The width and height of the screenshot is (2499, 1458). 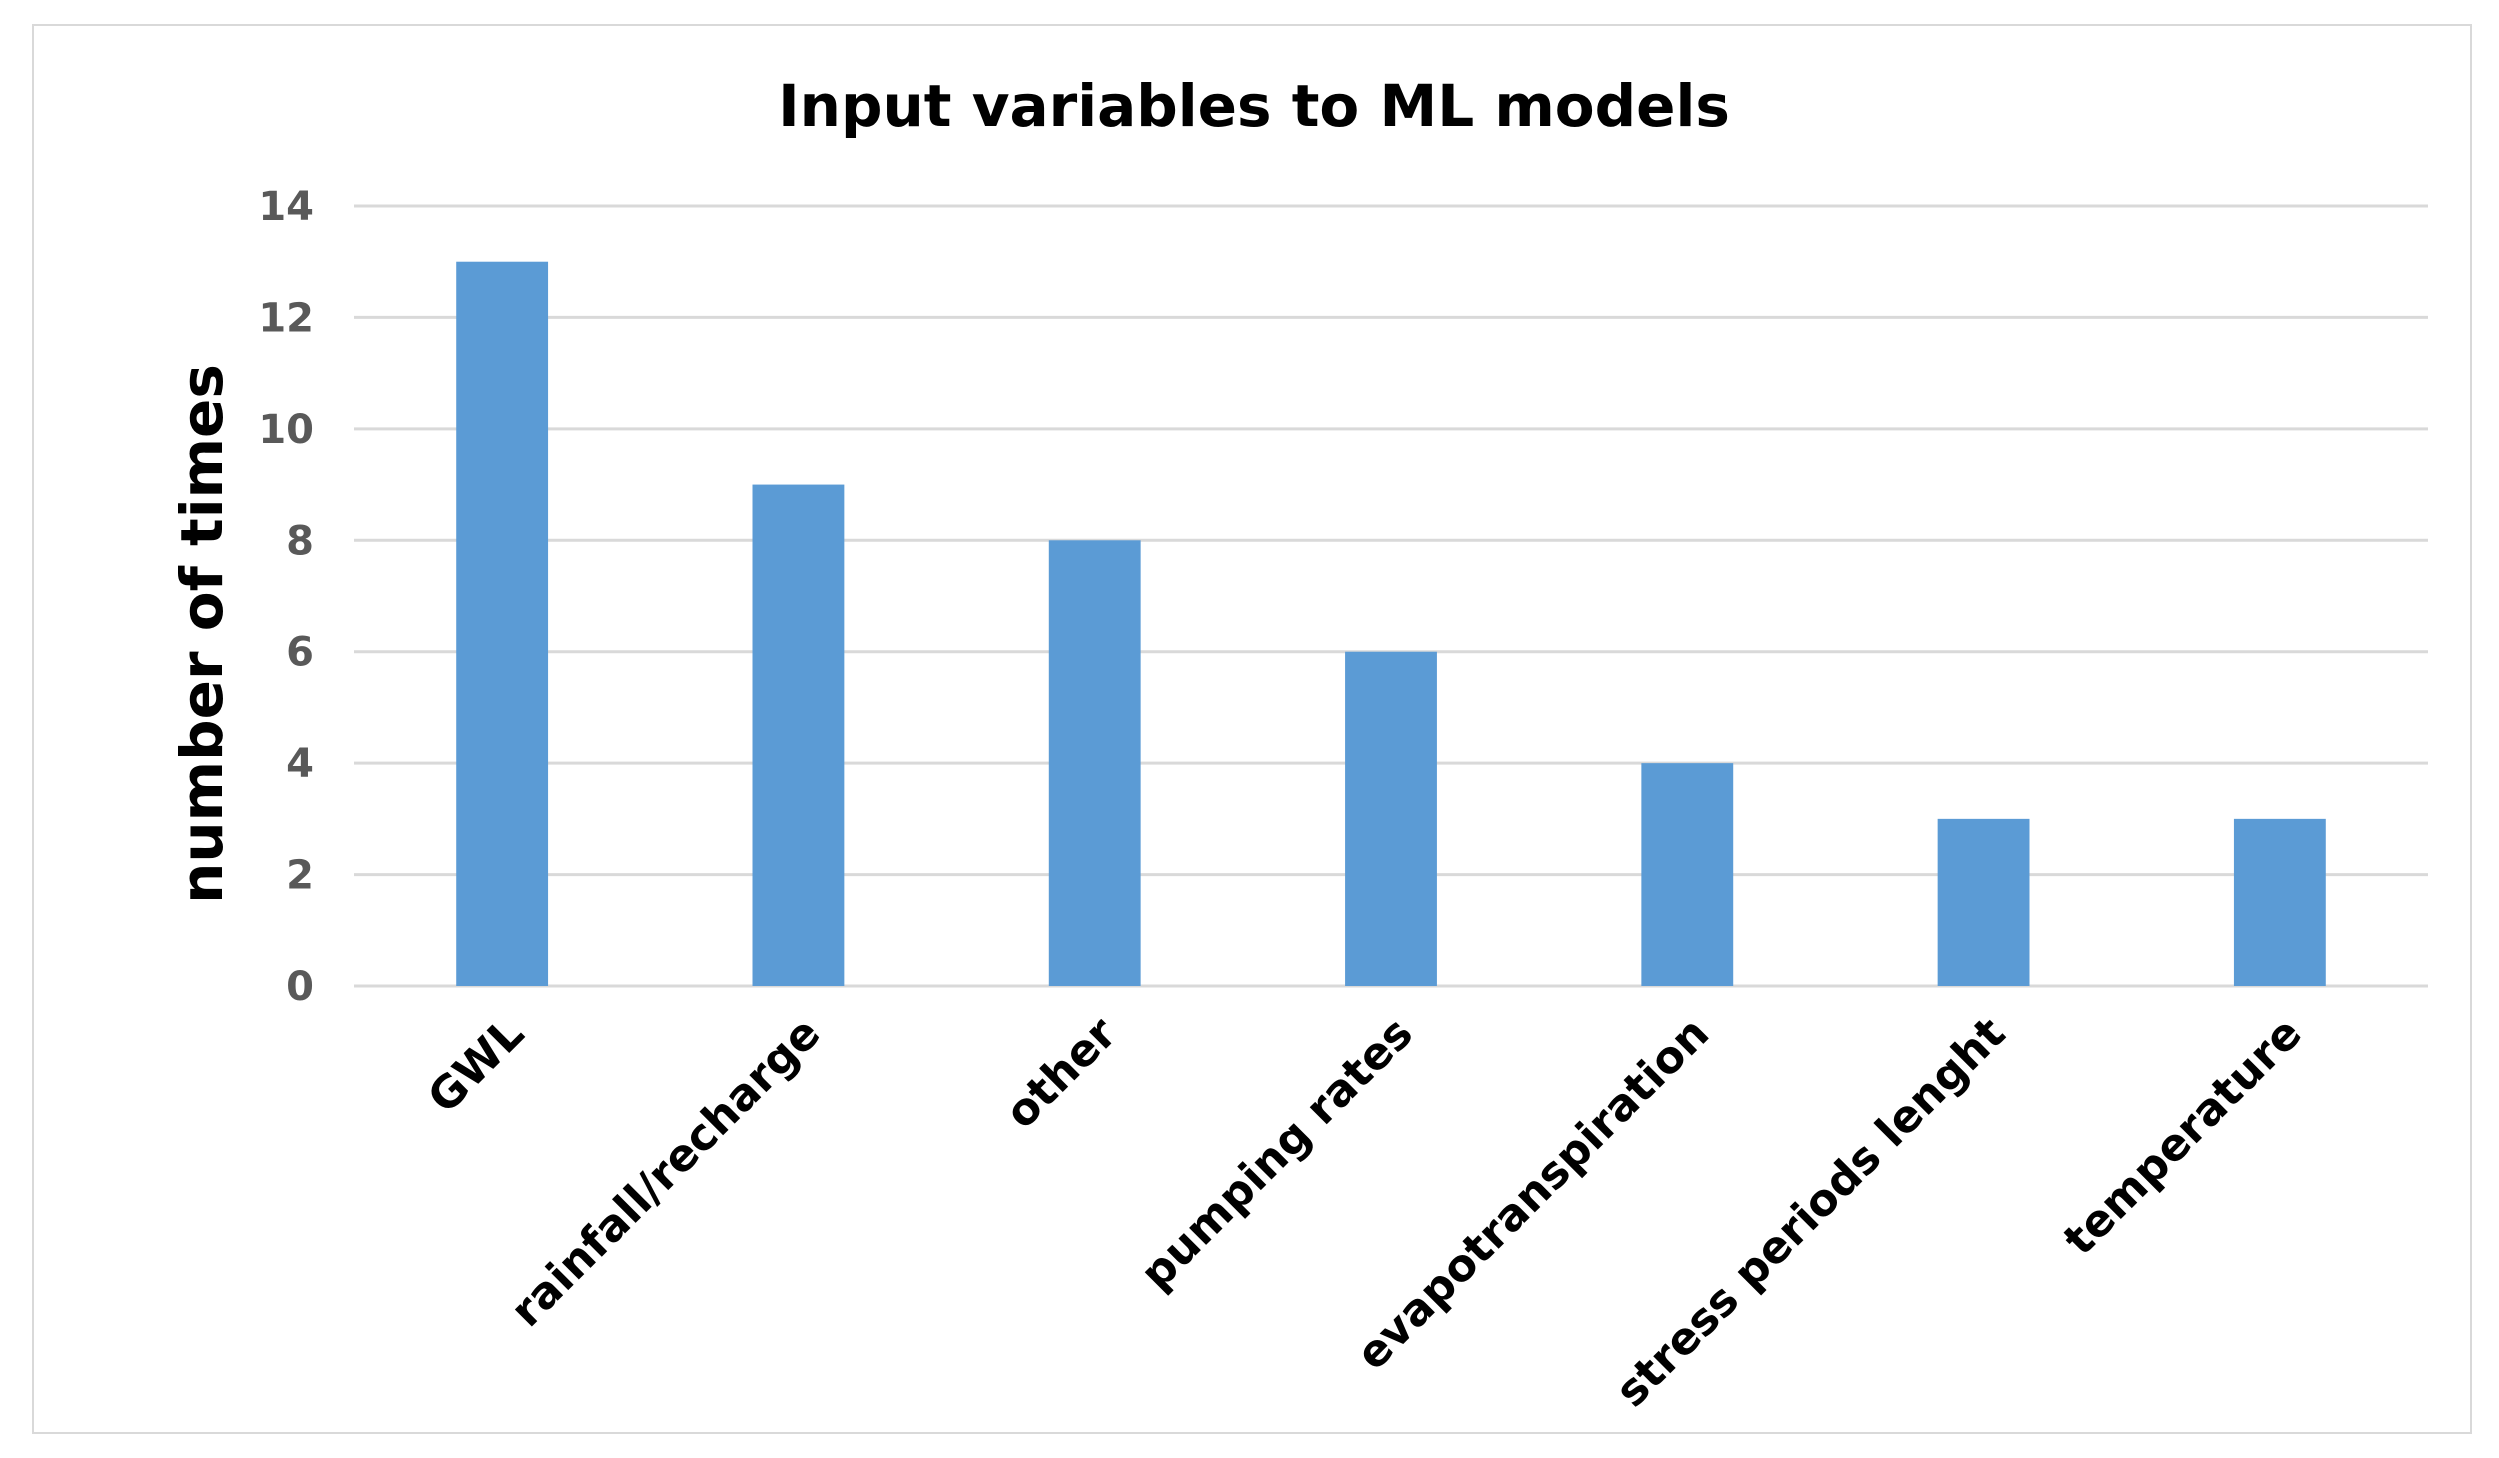 I want to click on x-category-label: rainfall/recharge, so click(x=665, y=1172).